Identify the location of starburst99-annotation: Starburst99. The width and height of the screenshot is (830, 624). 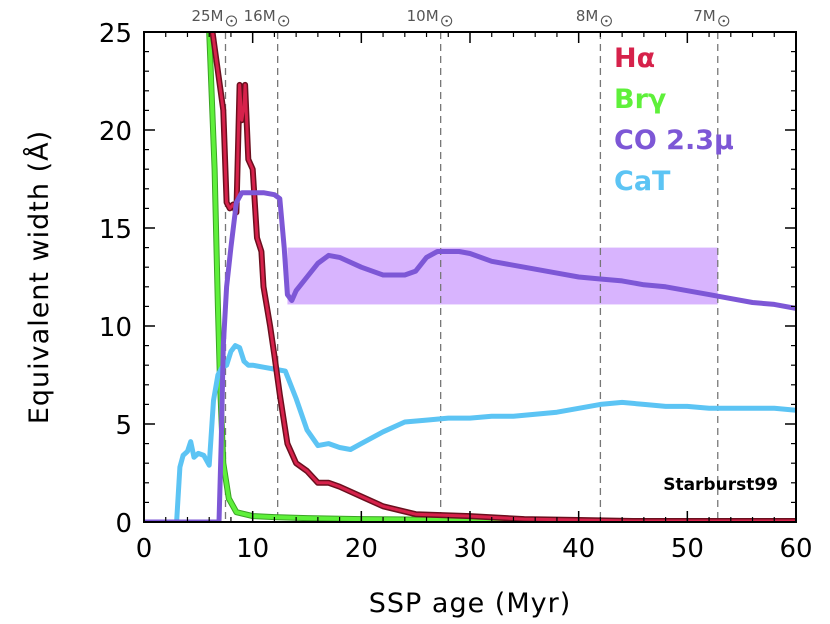
(720, 485).